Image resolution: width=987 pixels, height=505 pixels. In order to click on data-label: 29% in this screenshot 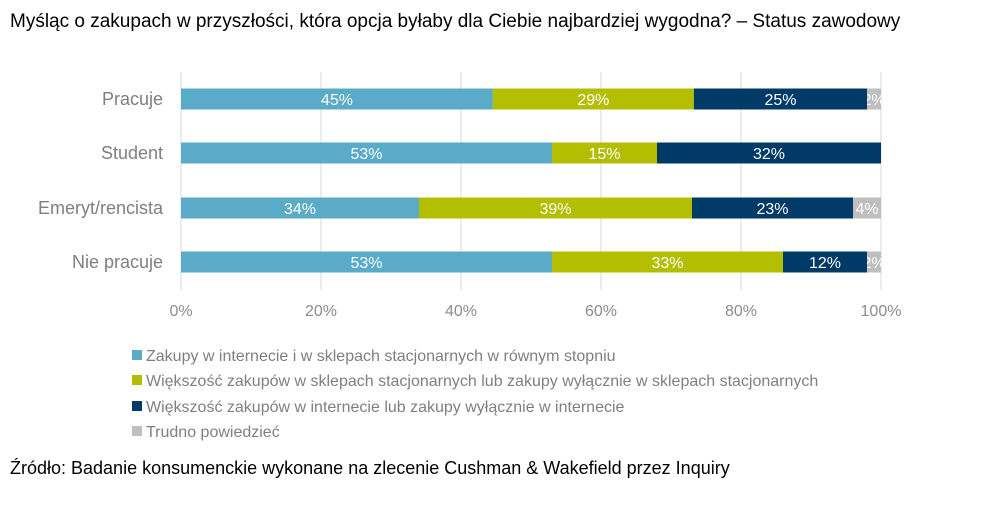, I will do `click(593, 100)`.